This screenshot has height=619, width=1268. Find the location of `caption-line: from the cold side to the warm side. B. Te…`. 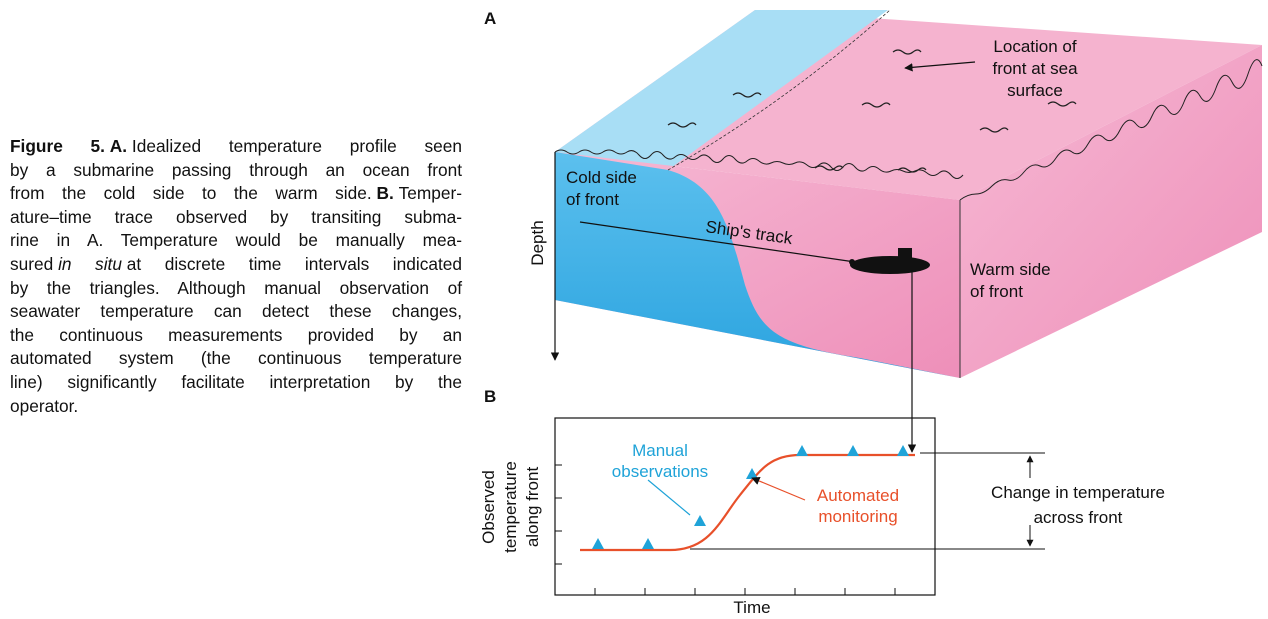

caption-line: from the cold side to the warm side. B. Te… is located at coordinates (236, 194).